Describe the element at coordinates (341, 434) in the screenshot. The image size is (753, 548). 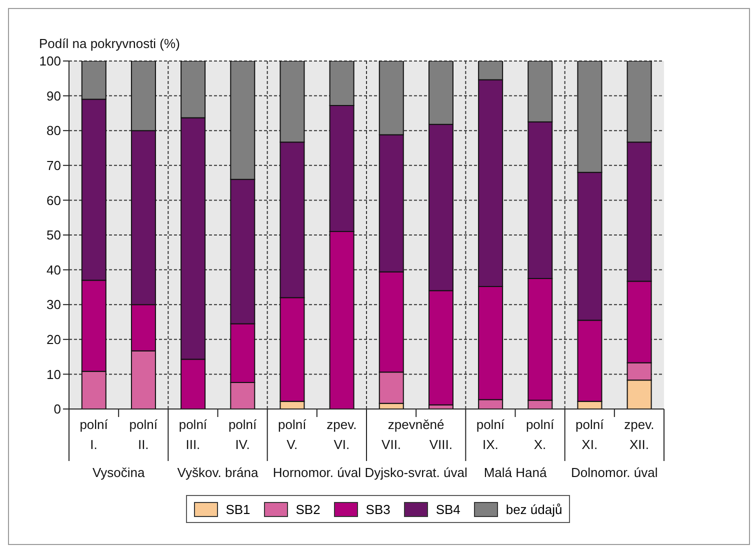
I see `x-tick-label: zpev. VI.` at that location.